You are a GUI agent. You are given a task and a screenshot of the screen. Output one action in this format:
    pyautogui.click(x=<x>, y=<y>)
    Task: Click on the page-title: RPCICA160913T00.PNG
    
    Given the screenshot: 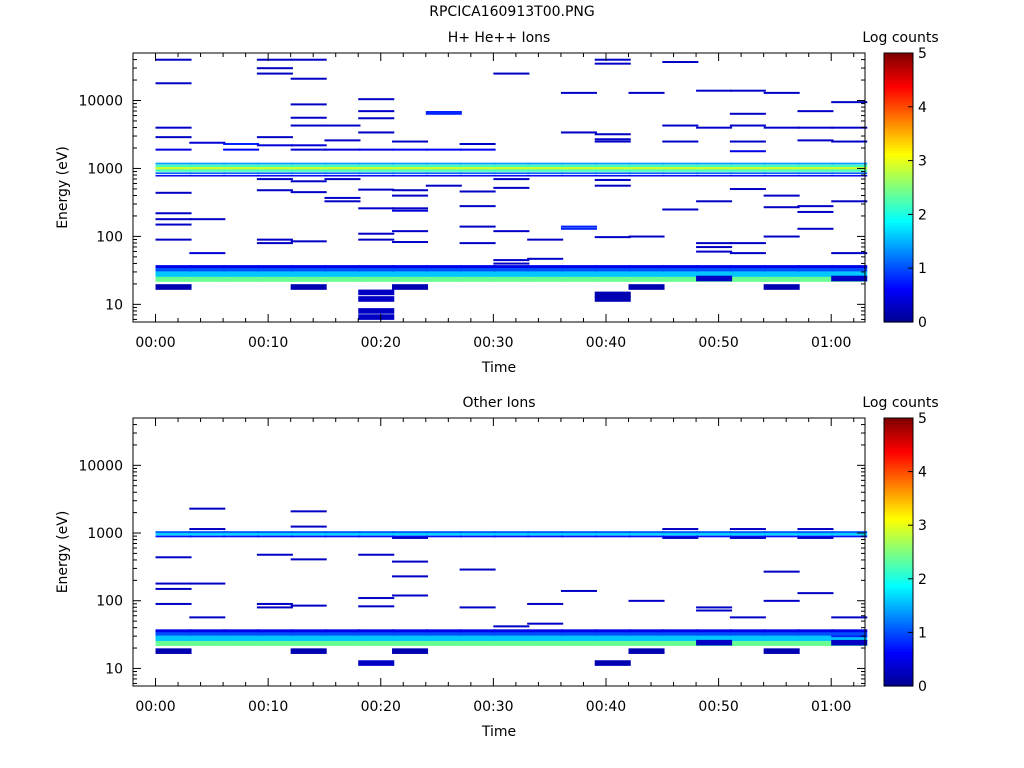 What is the action you would take?
    pyautogui.click(x=512, y=12)
    